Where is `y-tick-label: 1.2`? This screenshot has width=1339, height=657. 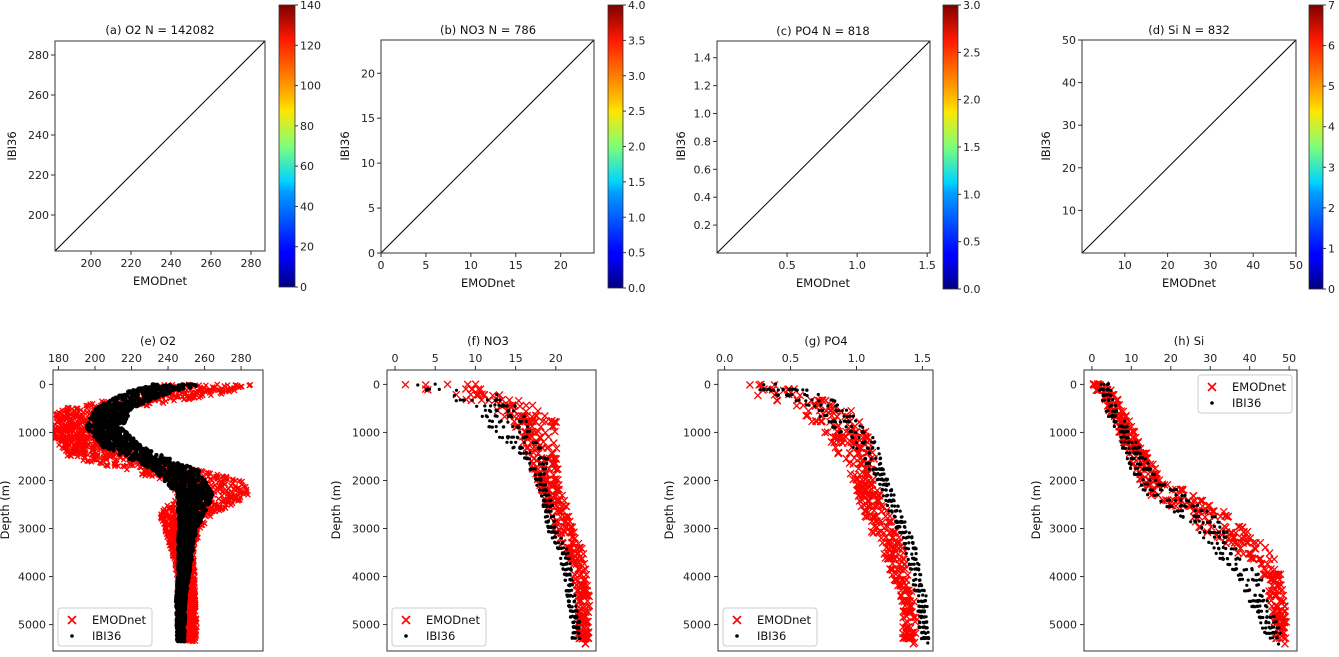
y-tick-label: 1.2 is located at coordinates (703, 86).